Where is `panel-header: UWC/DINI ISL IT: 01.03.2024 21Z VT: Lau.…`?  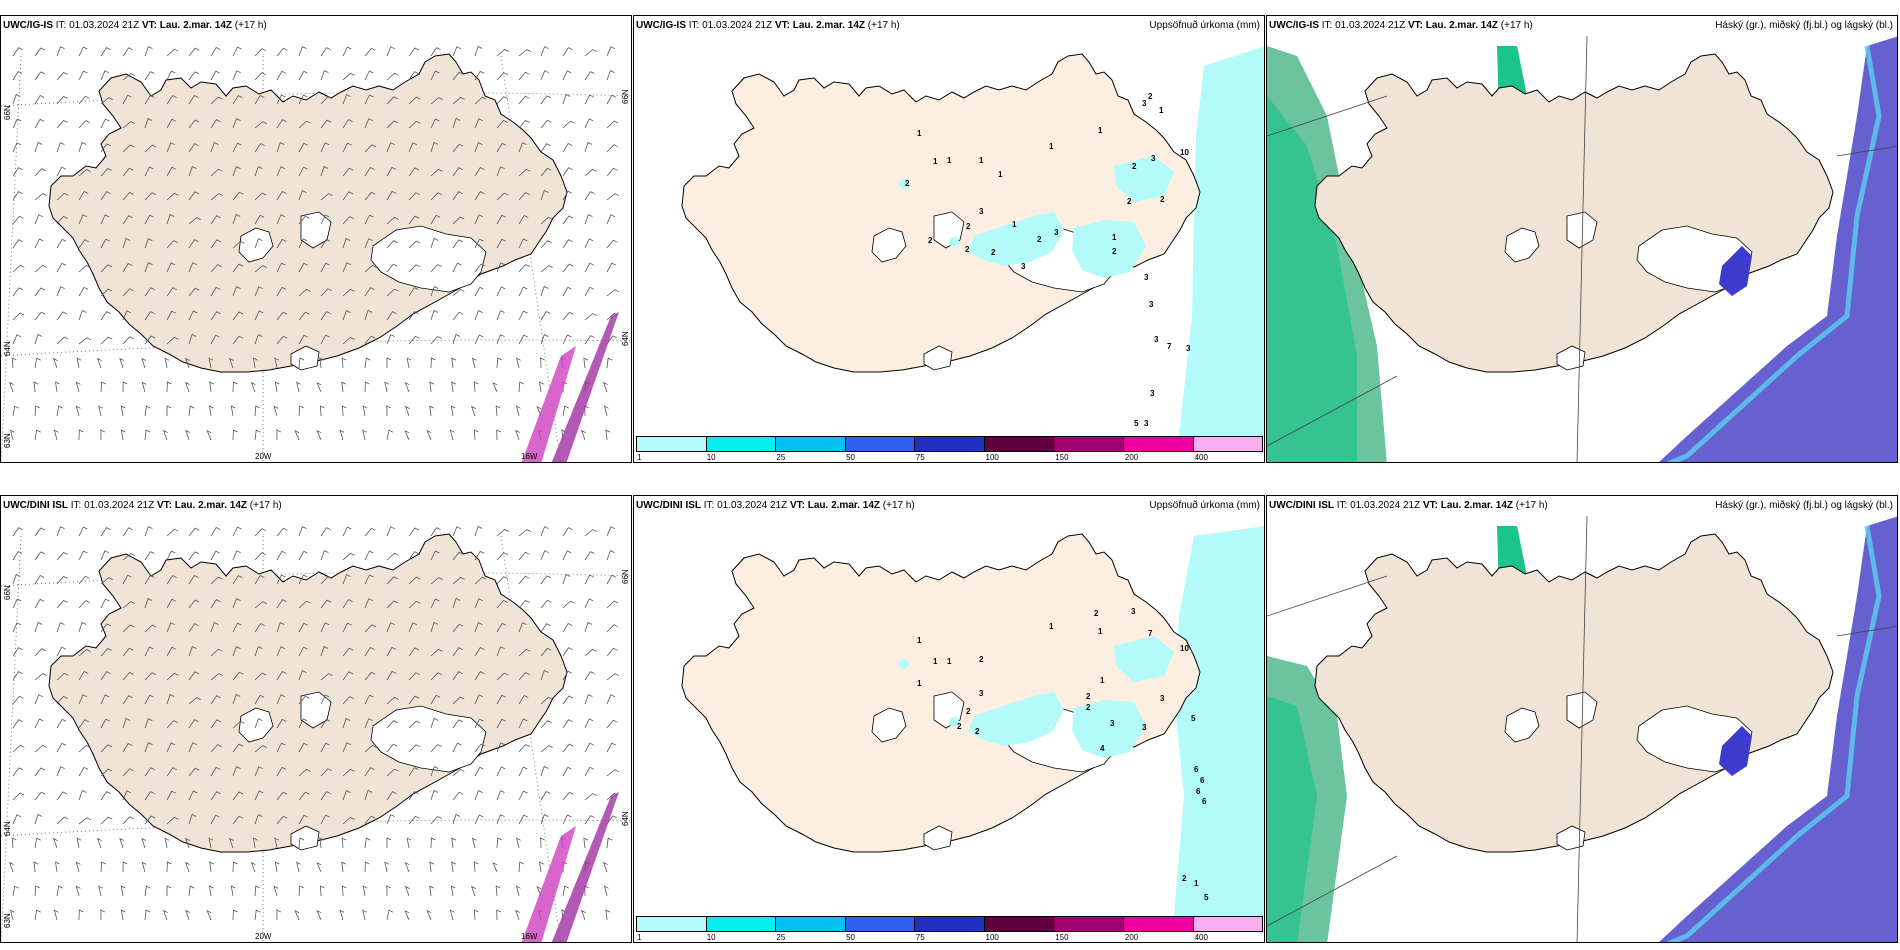 panel-header: UWC/DINI ISL IT: 01.03.2024 21Z VT: Lau.… is located at coordinates (775, 505).